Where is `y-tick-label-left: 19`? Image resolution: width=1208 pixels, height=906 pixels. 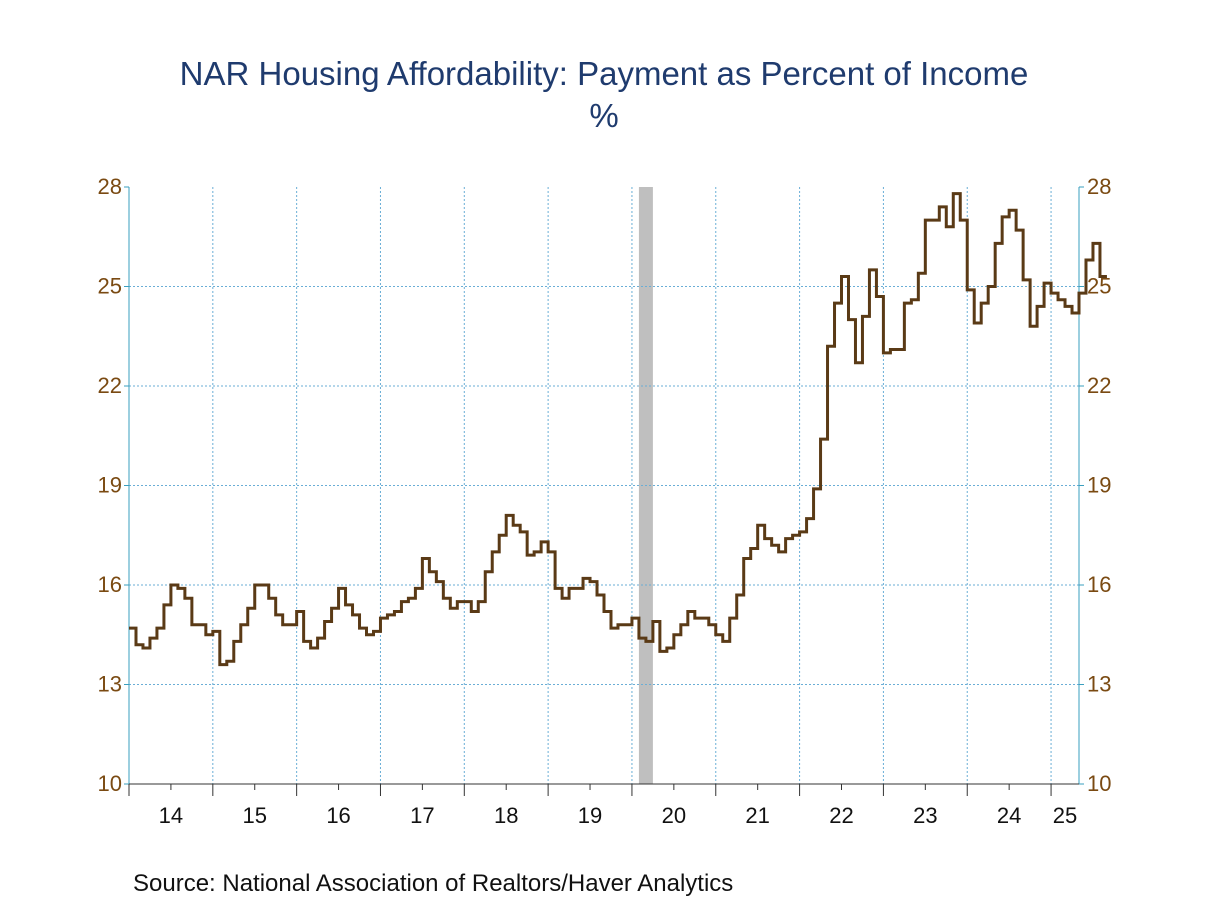 y-tick-label-left: 19 is located at coordinates (110, 485).